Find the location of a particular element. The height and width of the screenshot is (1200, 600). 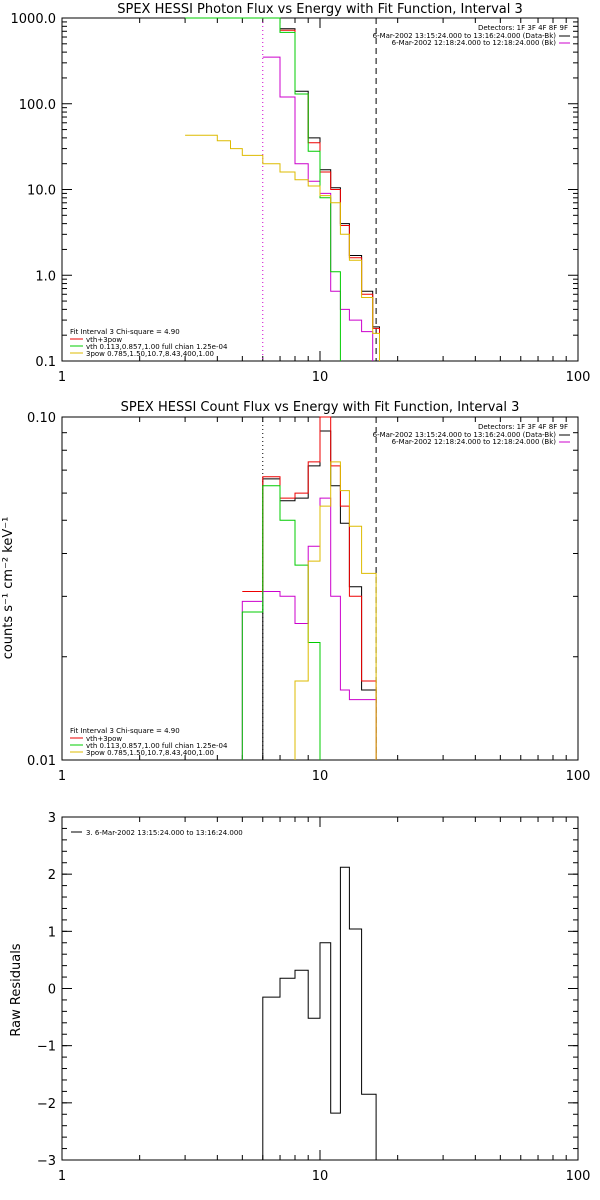

photon-flux-series-thermal-green-line is located at coordinates (263, 189).